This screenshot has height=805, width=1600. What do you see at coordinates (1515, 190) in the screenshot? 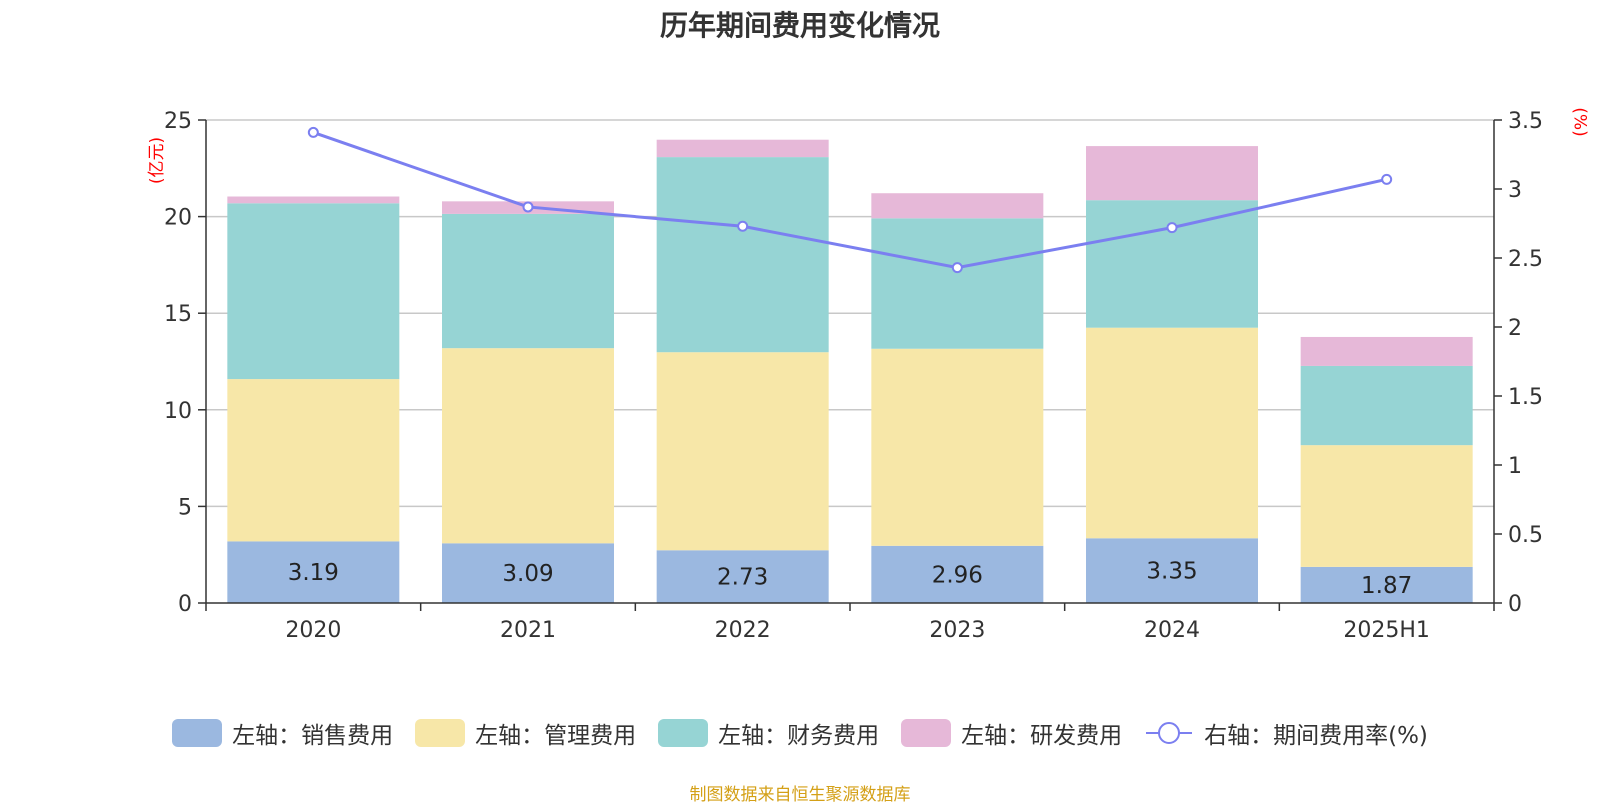
I see `right-axis-tick-label: 3` at bounding box center [1515, 190].